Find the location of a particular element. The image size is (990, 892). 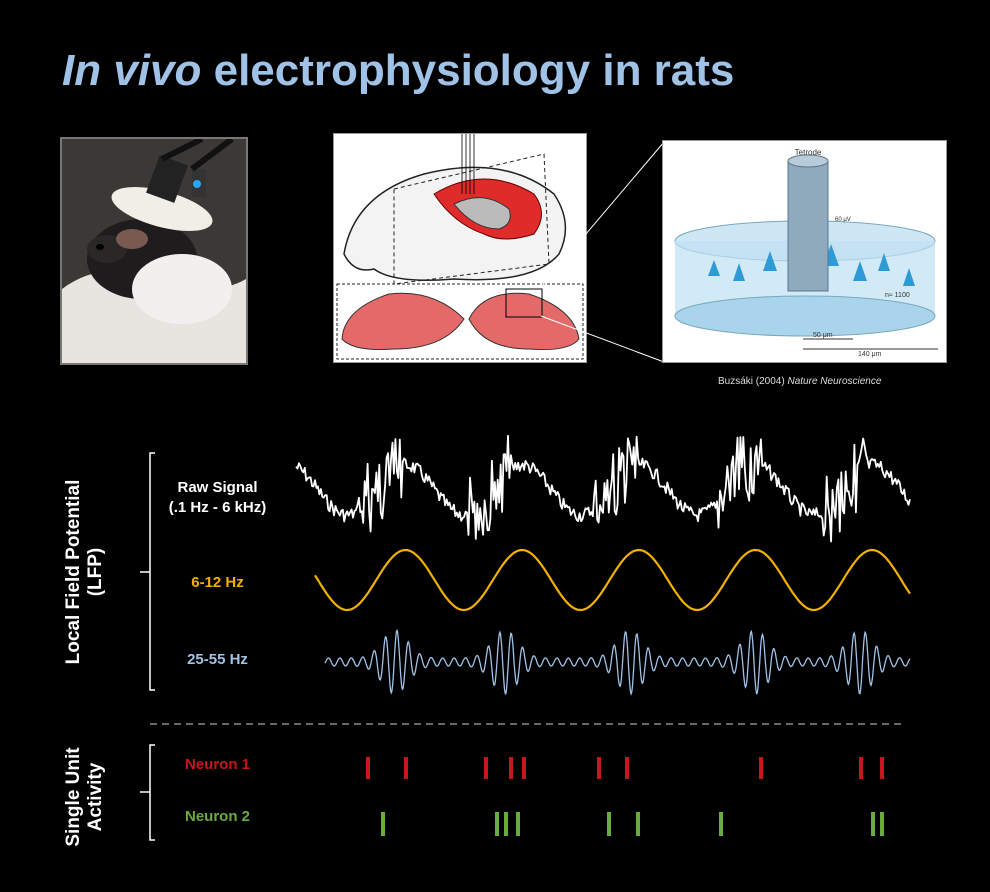

theta-trace is located at coordinates (612, 580).